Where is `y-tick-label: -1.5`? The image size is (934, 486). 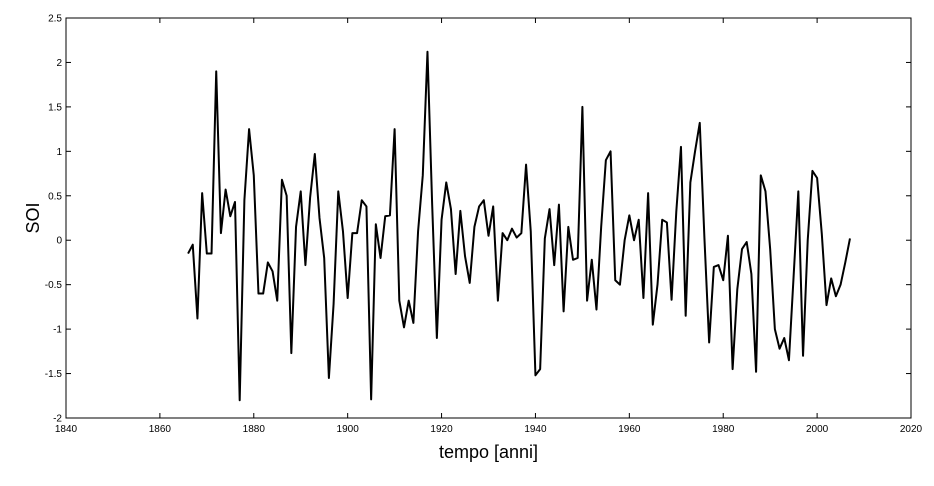 y-tick-label: -1.5 is located at coordinates (54, 374).